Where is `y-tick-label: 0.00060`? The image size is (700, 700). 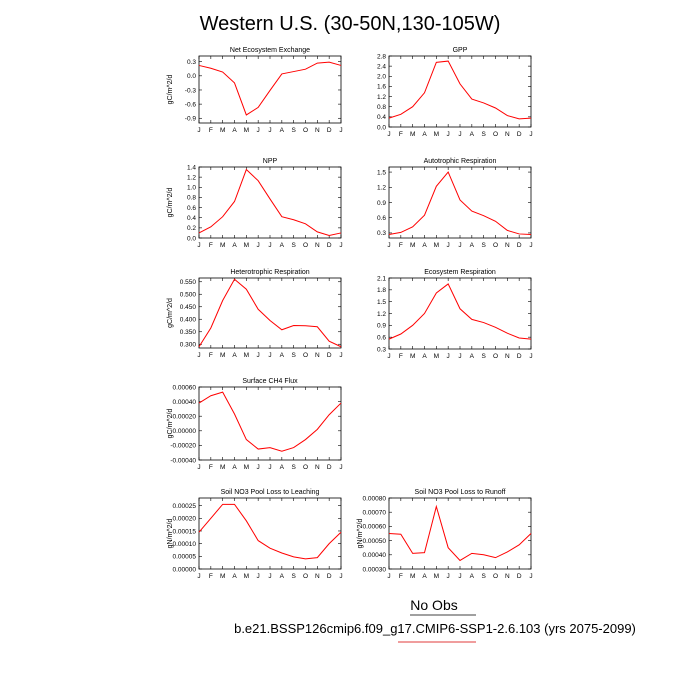 y-tick-label: 0.00060 is located at coordinates (185, 387).